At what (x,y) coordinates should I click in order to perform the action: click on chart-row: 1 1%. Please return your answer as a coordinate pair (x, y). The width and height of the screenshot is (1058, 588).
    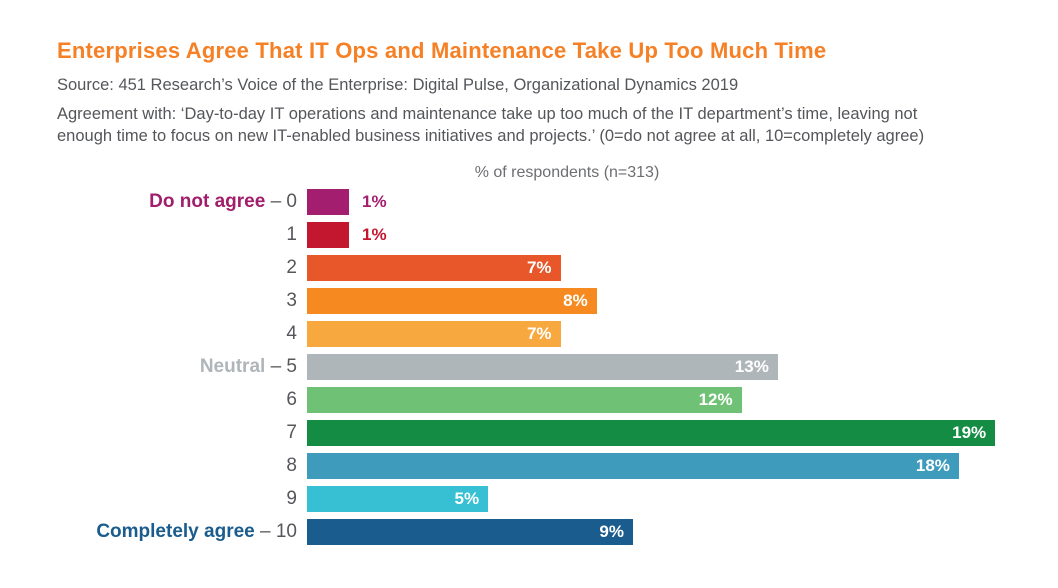
    Looking at the image, I should click on (528, 234).